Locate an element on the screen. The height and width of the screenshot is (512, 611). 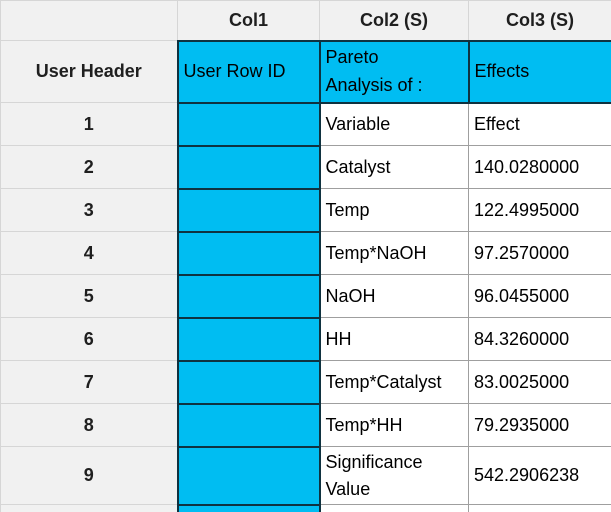
cell-col2: Temp is located at coordinates (394, 210).